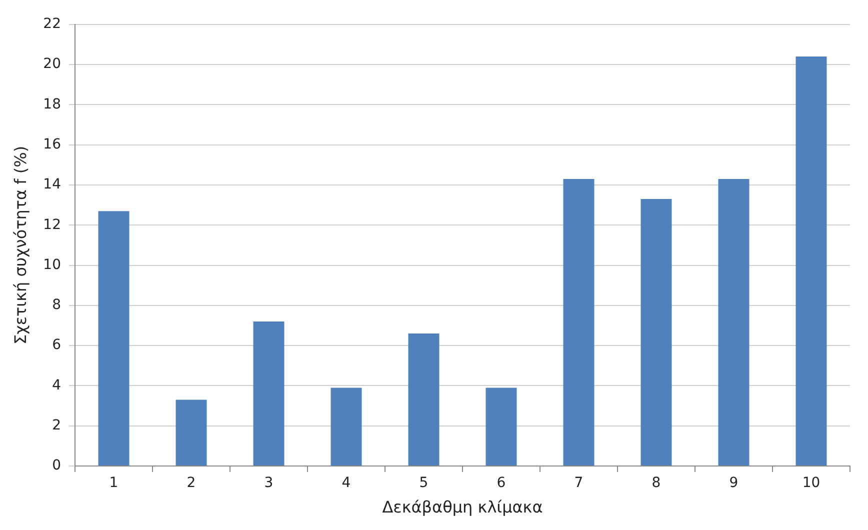  Describe the element at coordinates (57, 385) in the screenshot. I see `y-tick-label: 4` at that location.